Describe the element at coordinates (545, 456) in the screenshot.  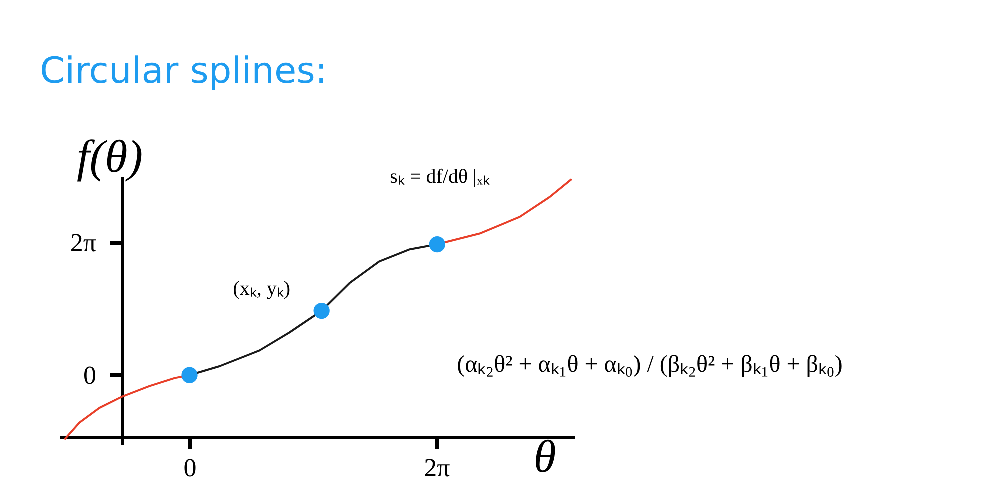
I see `x-axis-title: θ` at that location.